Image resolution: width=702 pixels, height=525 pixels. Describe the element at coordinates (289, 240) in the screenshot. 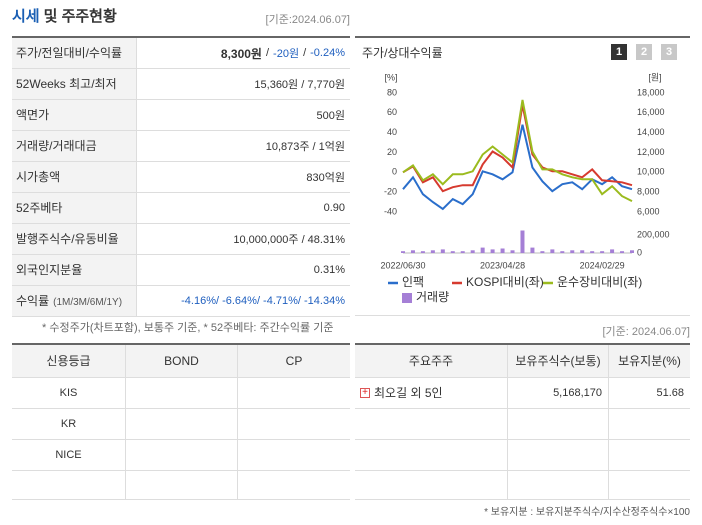

I see `row-value: 10,000,000주 / 48.31%` at that location.